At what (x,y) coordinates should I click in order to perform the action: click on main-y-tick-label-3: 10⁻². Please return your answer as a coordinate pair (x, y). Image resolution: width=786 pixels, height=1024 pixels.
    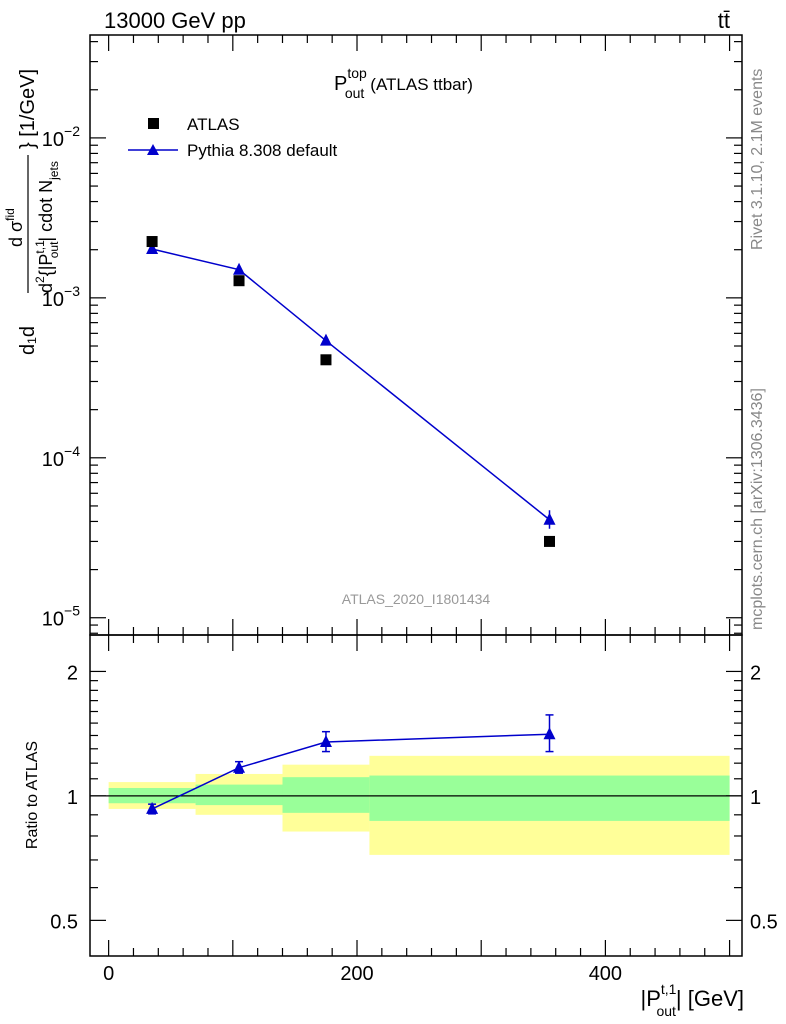
    Looking at the image, I should click on (61, 137).